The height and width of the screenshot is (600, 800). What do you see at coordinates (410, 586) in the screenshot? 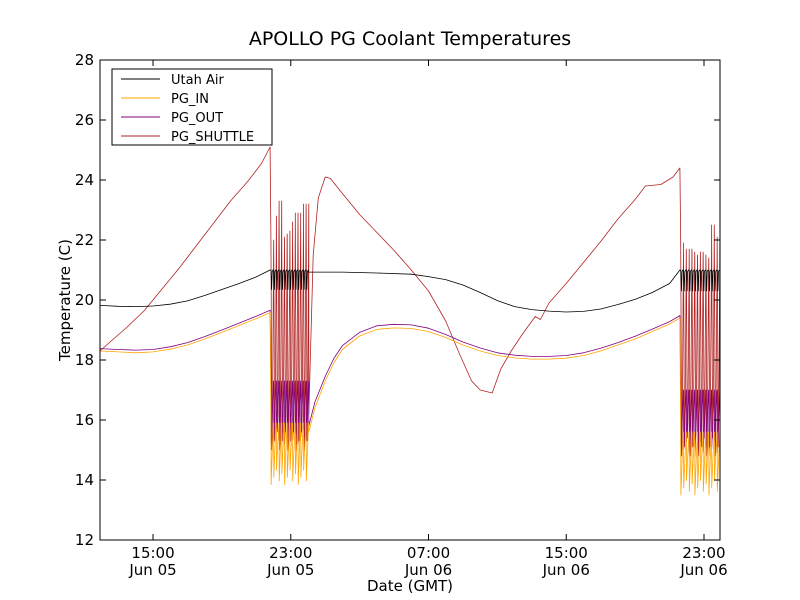
I see `x-axis-label: Date (GMT)` at bounding box center [410, 586].